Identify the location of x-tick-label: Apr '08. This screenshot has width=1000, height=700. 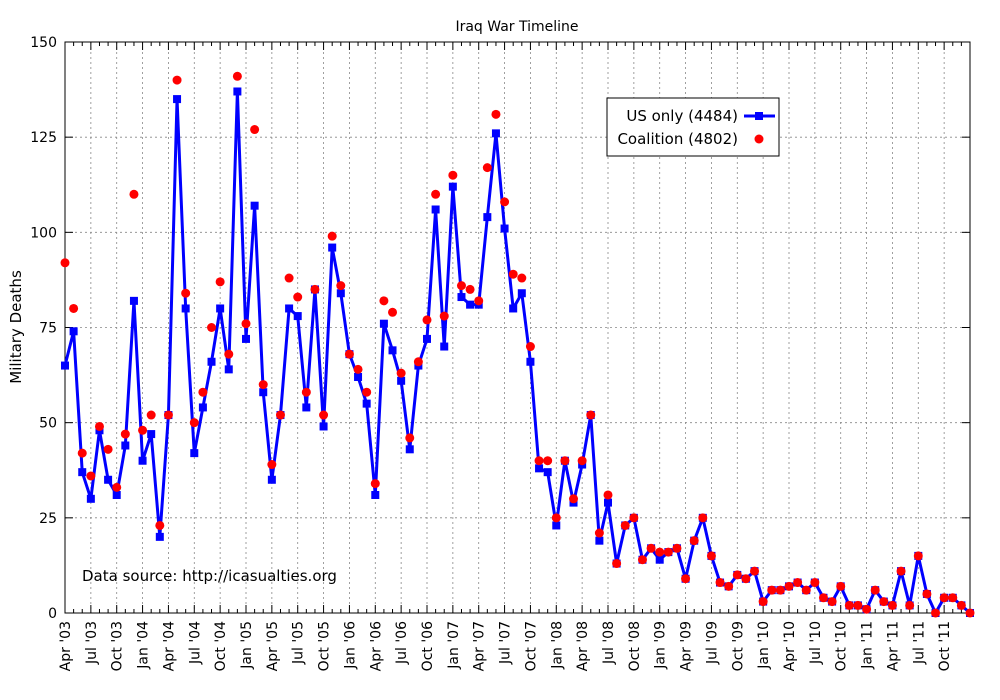
(583, 646).